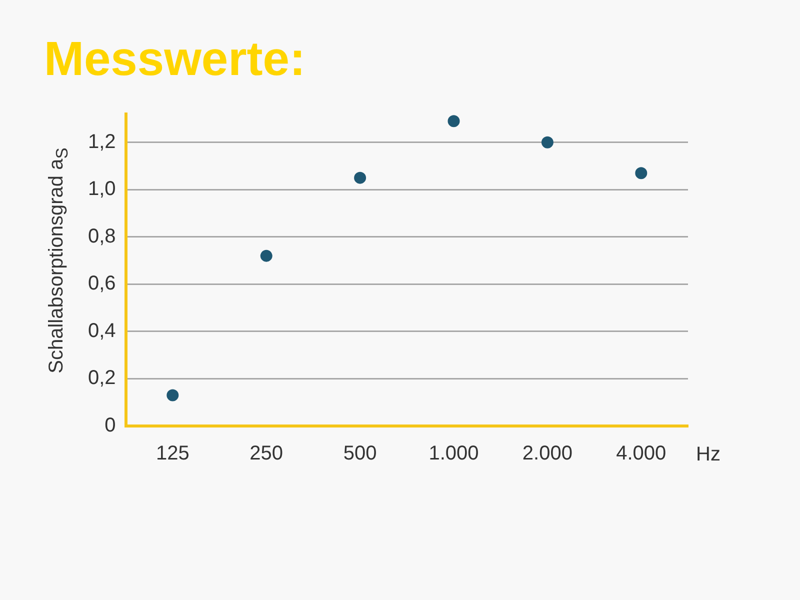 This screenshot has height=600, width=800. What do you see at coordinates (102, 141) in the screenshot?
I see `y-tick-label: 1,2` at bounding box center [102, 141].